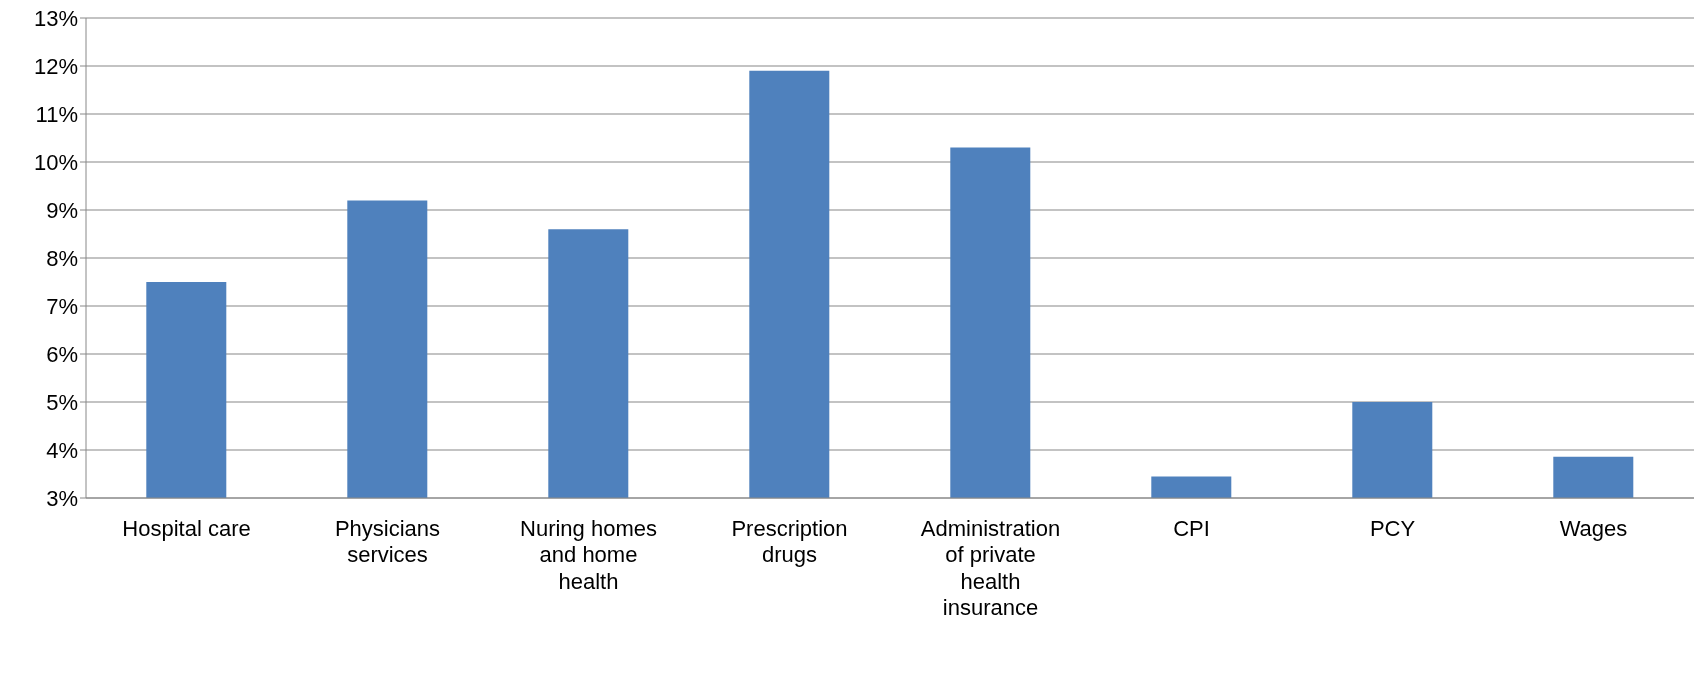 Image resolution: width=1700 pixels, height=673 pixels. I want to click on y-tick-label: 12%, so click(55, 66).